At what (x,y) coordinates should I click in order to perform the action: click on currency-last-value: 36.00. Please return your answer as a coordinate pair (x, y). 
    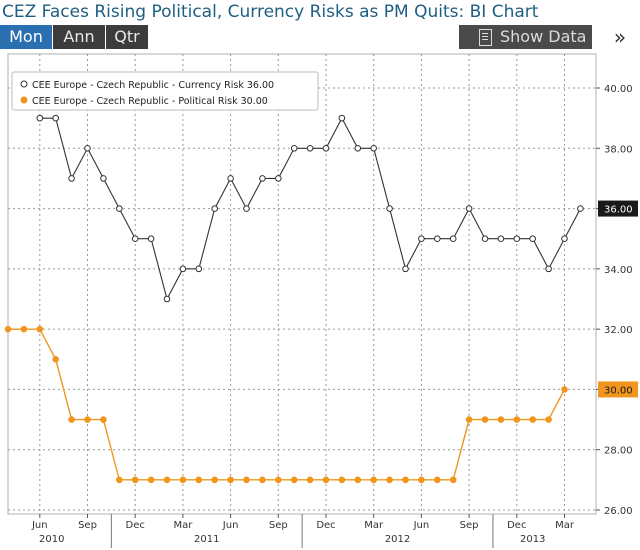
    Looking at the image, I should click on (618, 210).